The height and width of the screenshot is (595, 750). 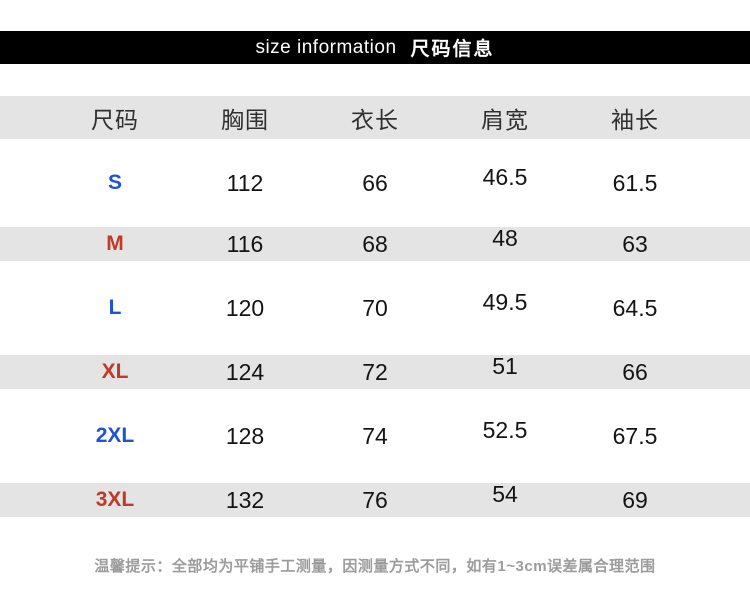 I want to click on measurement-note: 温馨提示：全部均为平铺手工测量，因测量方式不同，如有1~3cm误差属合理范围, so click(x=375, y=566).